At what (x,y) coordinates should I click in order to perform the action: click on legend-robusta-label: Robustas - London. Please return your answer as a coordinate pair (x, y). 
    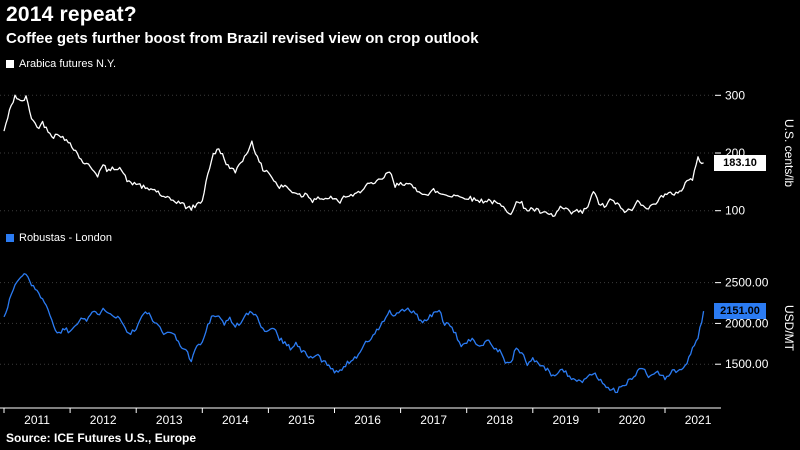
    Looking at the image, I should click on (65, 238).